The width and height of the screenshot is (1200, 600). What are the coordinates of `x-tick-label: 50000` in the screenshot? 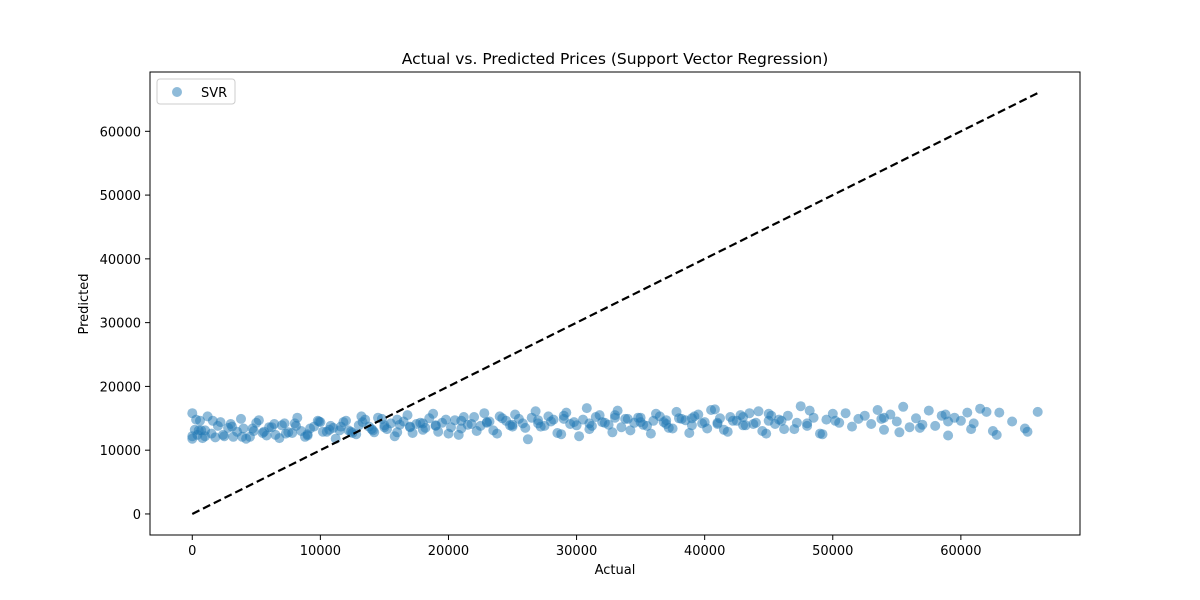 It's located at (832, 551).